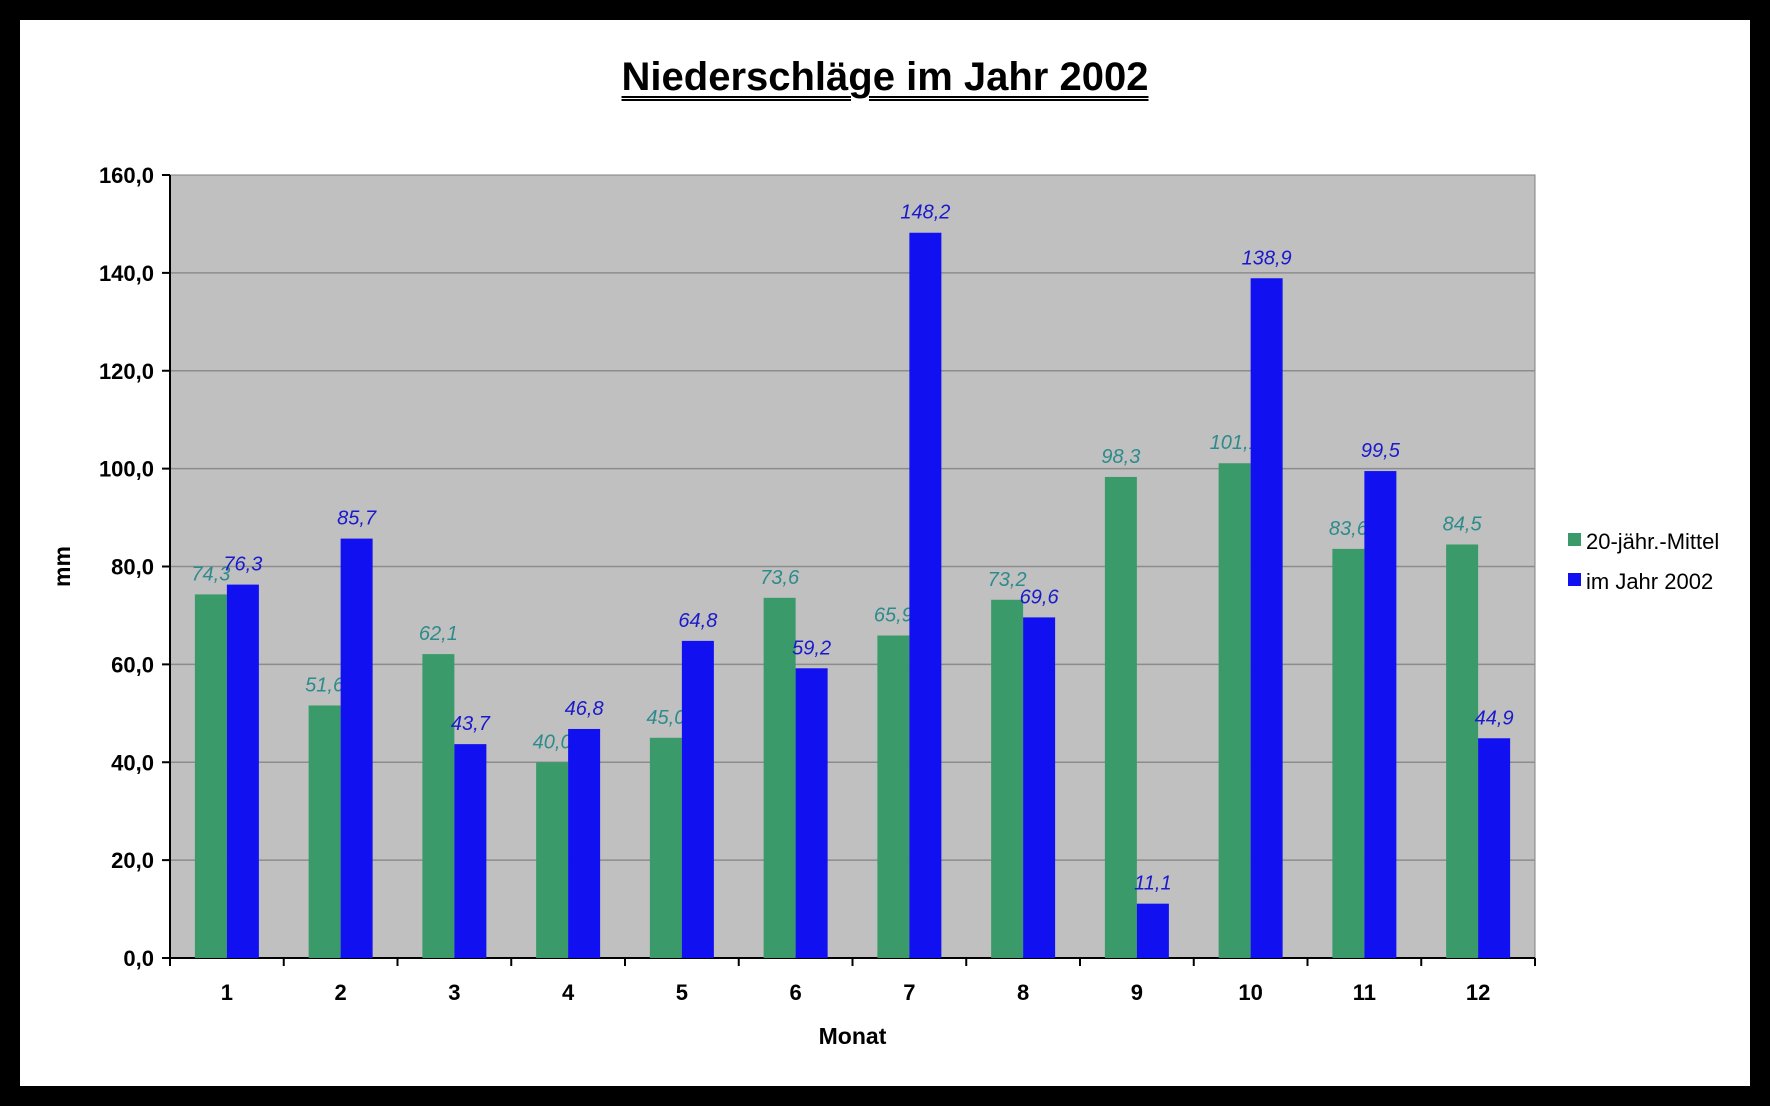  What do you see at coordinates (1152, 884) in the screenshot?
I see `data-label: 11,1` at bounding box center [1152, 884].